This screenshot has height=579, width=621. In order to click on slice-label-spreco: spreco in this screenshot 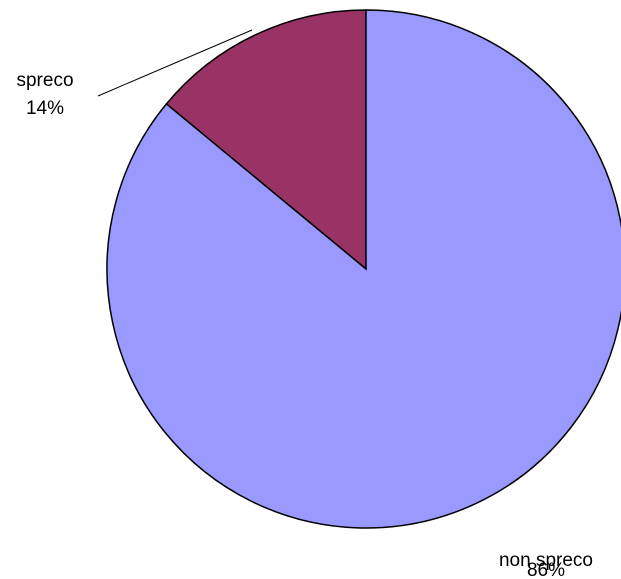, I will do `click(44, 80)`.